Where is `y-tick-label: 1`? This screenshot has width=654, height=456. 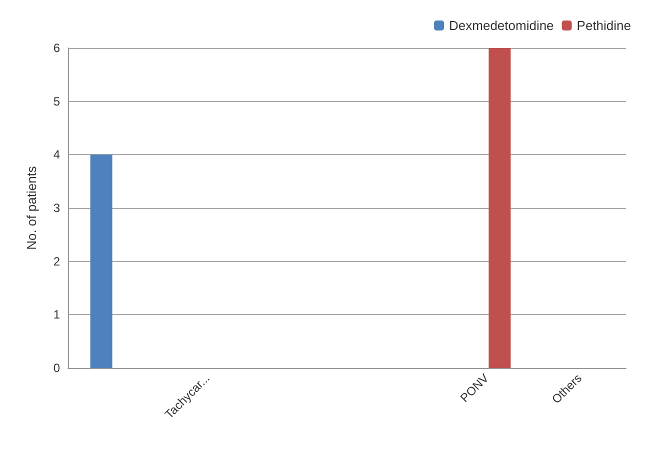
y-tick-label: 1 is located at coordinates (56, 315).